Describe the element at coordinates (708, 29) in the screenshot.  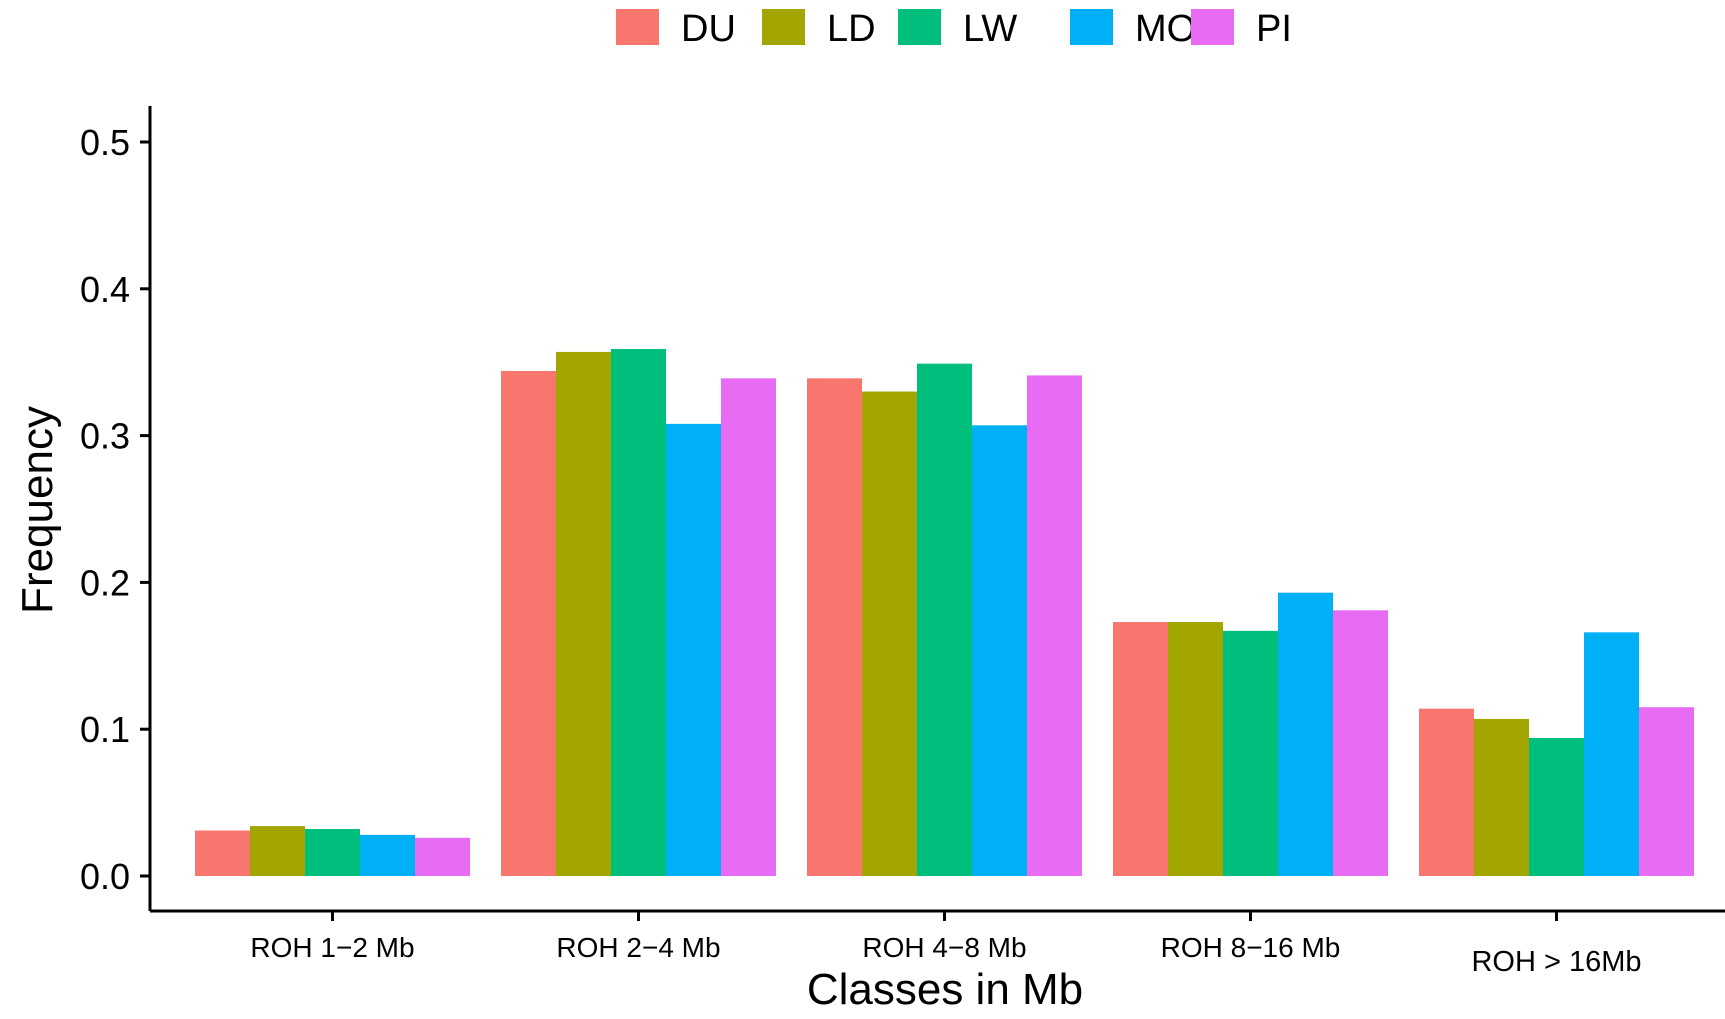
I see `legend-label: DU` at that location.